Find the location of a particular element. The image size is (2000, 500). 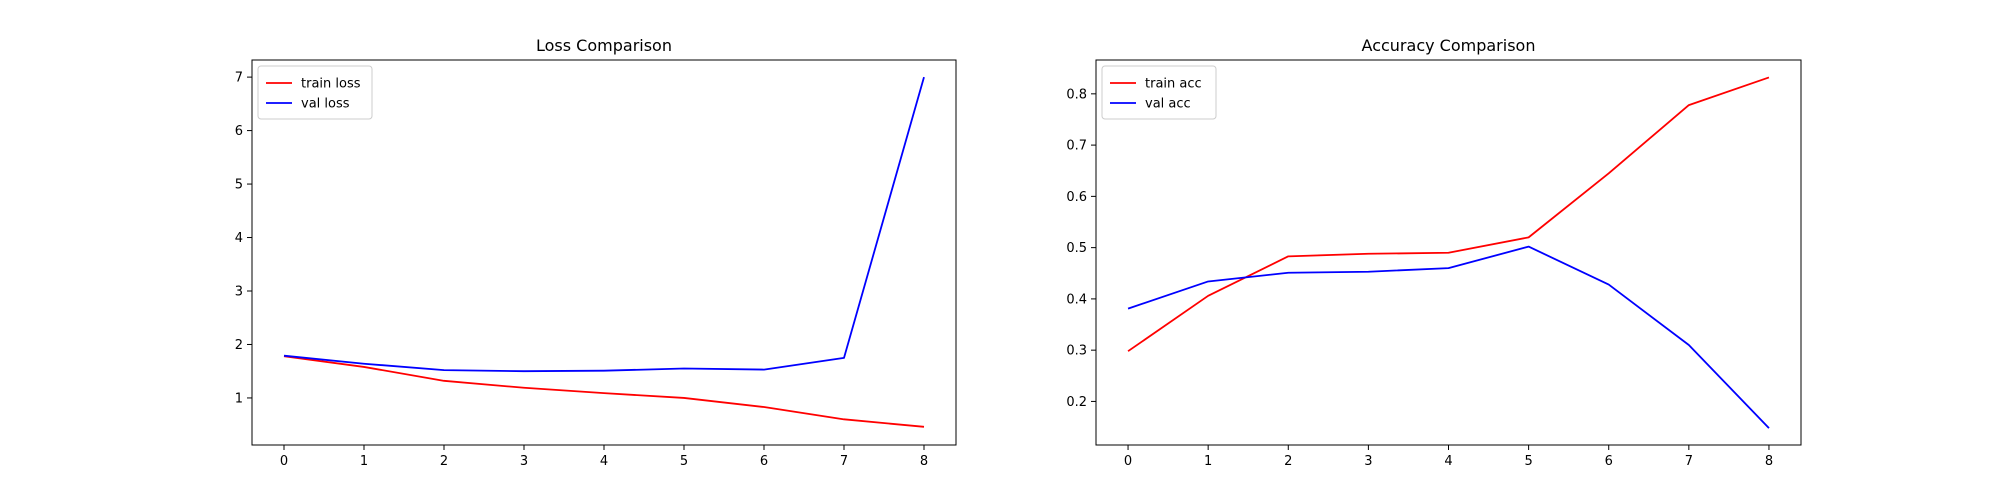

accuracy-x-tick-label: 5 is located at coordinates (1528, 461).